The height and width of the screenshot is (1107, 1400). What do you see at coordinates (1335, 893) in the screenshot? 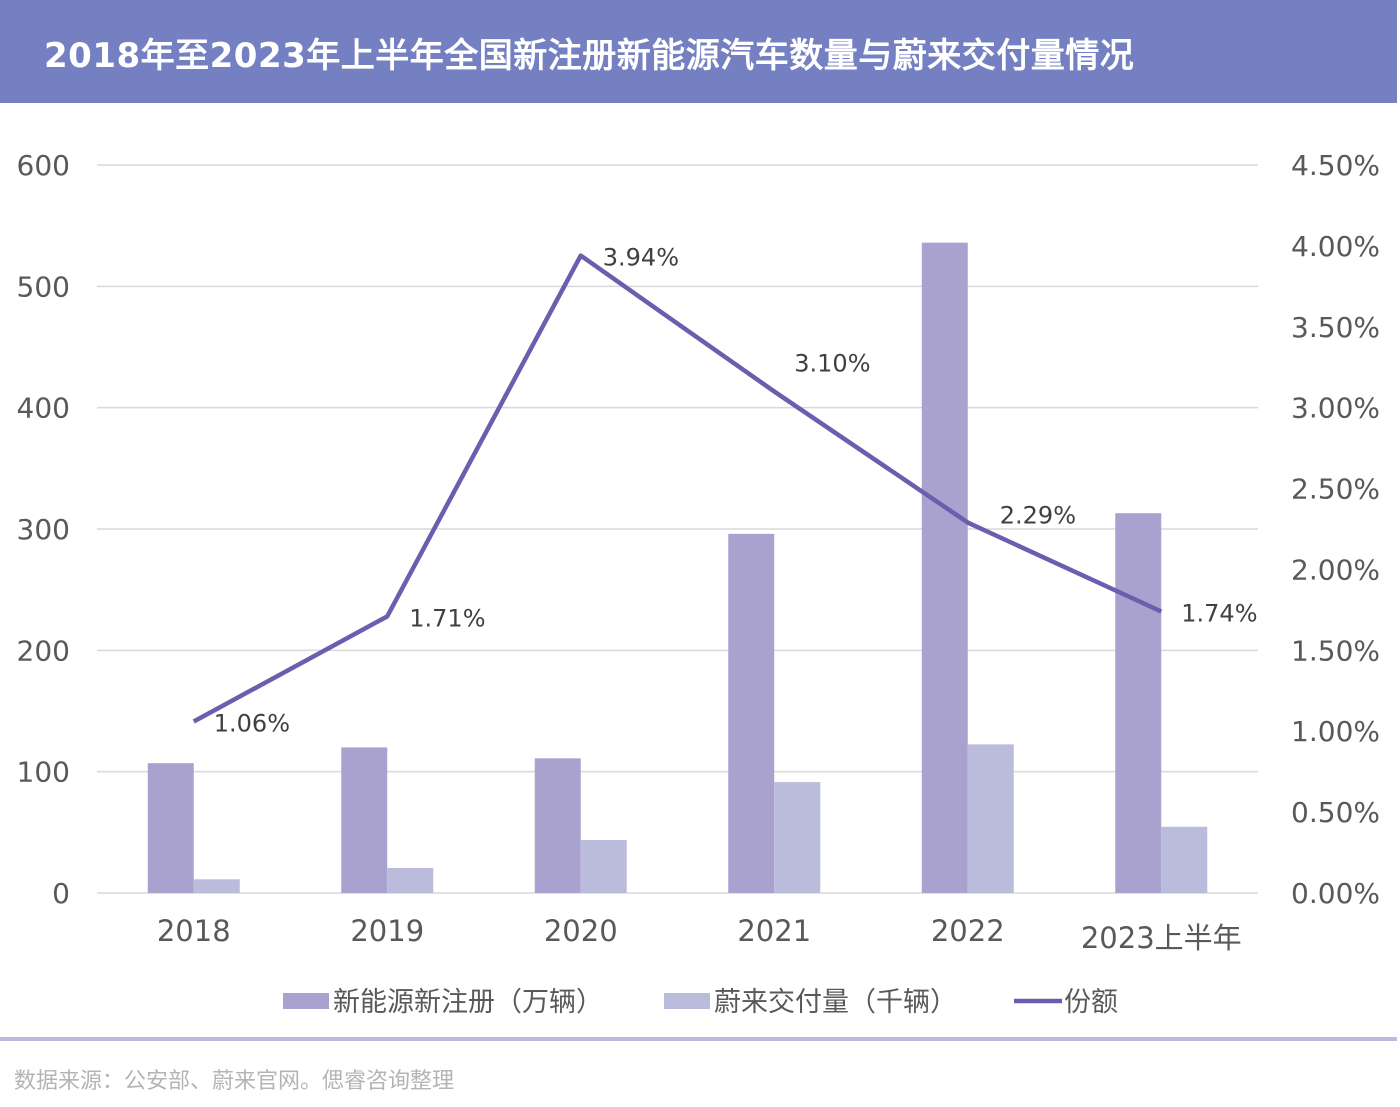
I see `right-axis-tick-label: 0.00%` at bounding box center [1335, 893].